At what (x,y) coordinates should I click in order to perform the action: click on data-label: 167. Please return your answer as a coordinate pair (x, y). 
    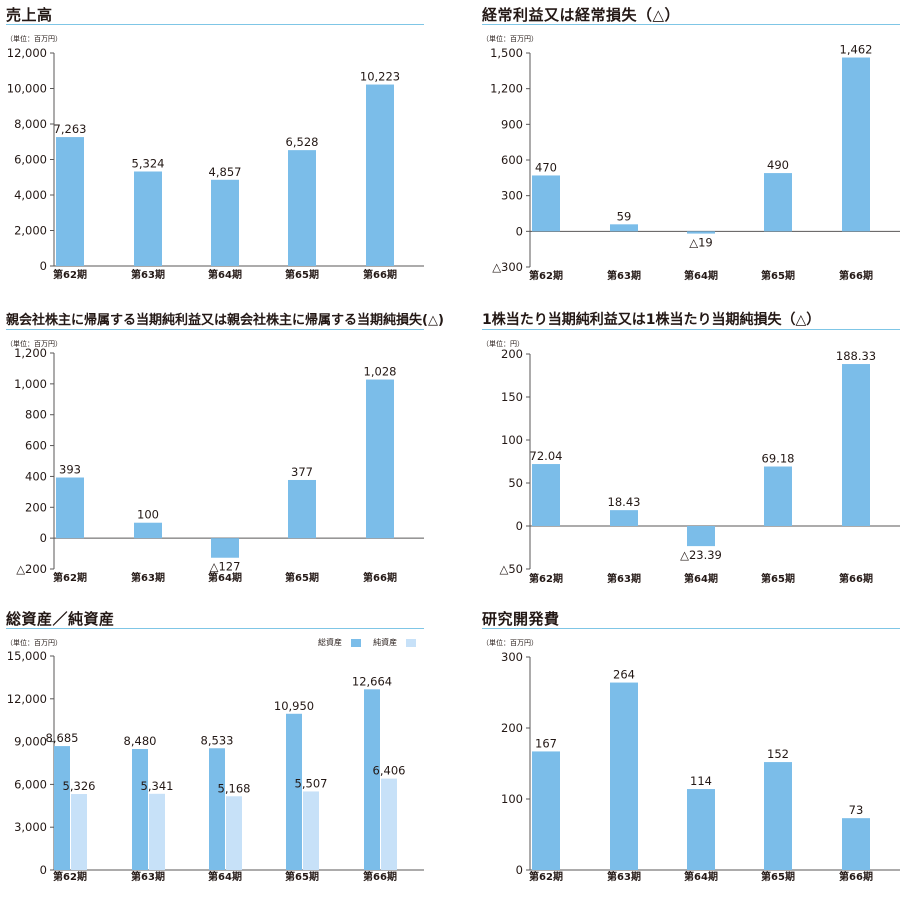
    Looking at the image, I should click on (546, 743).